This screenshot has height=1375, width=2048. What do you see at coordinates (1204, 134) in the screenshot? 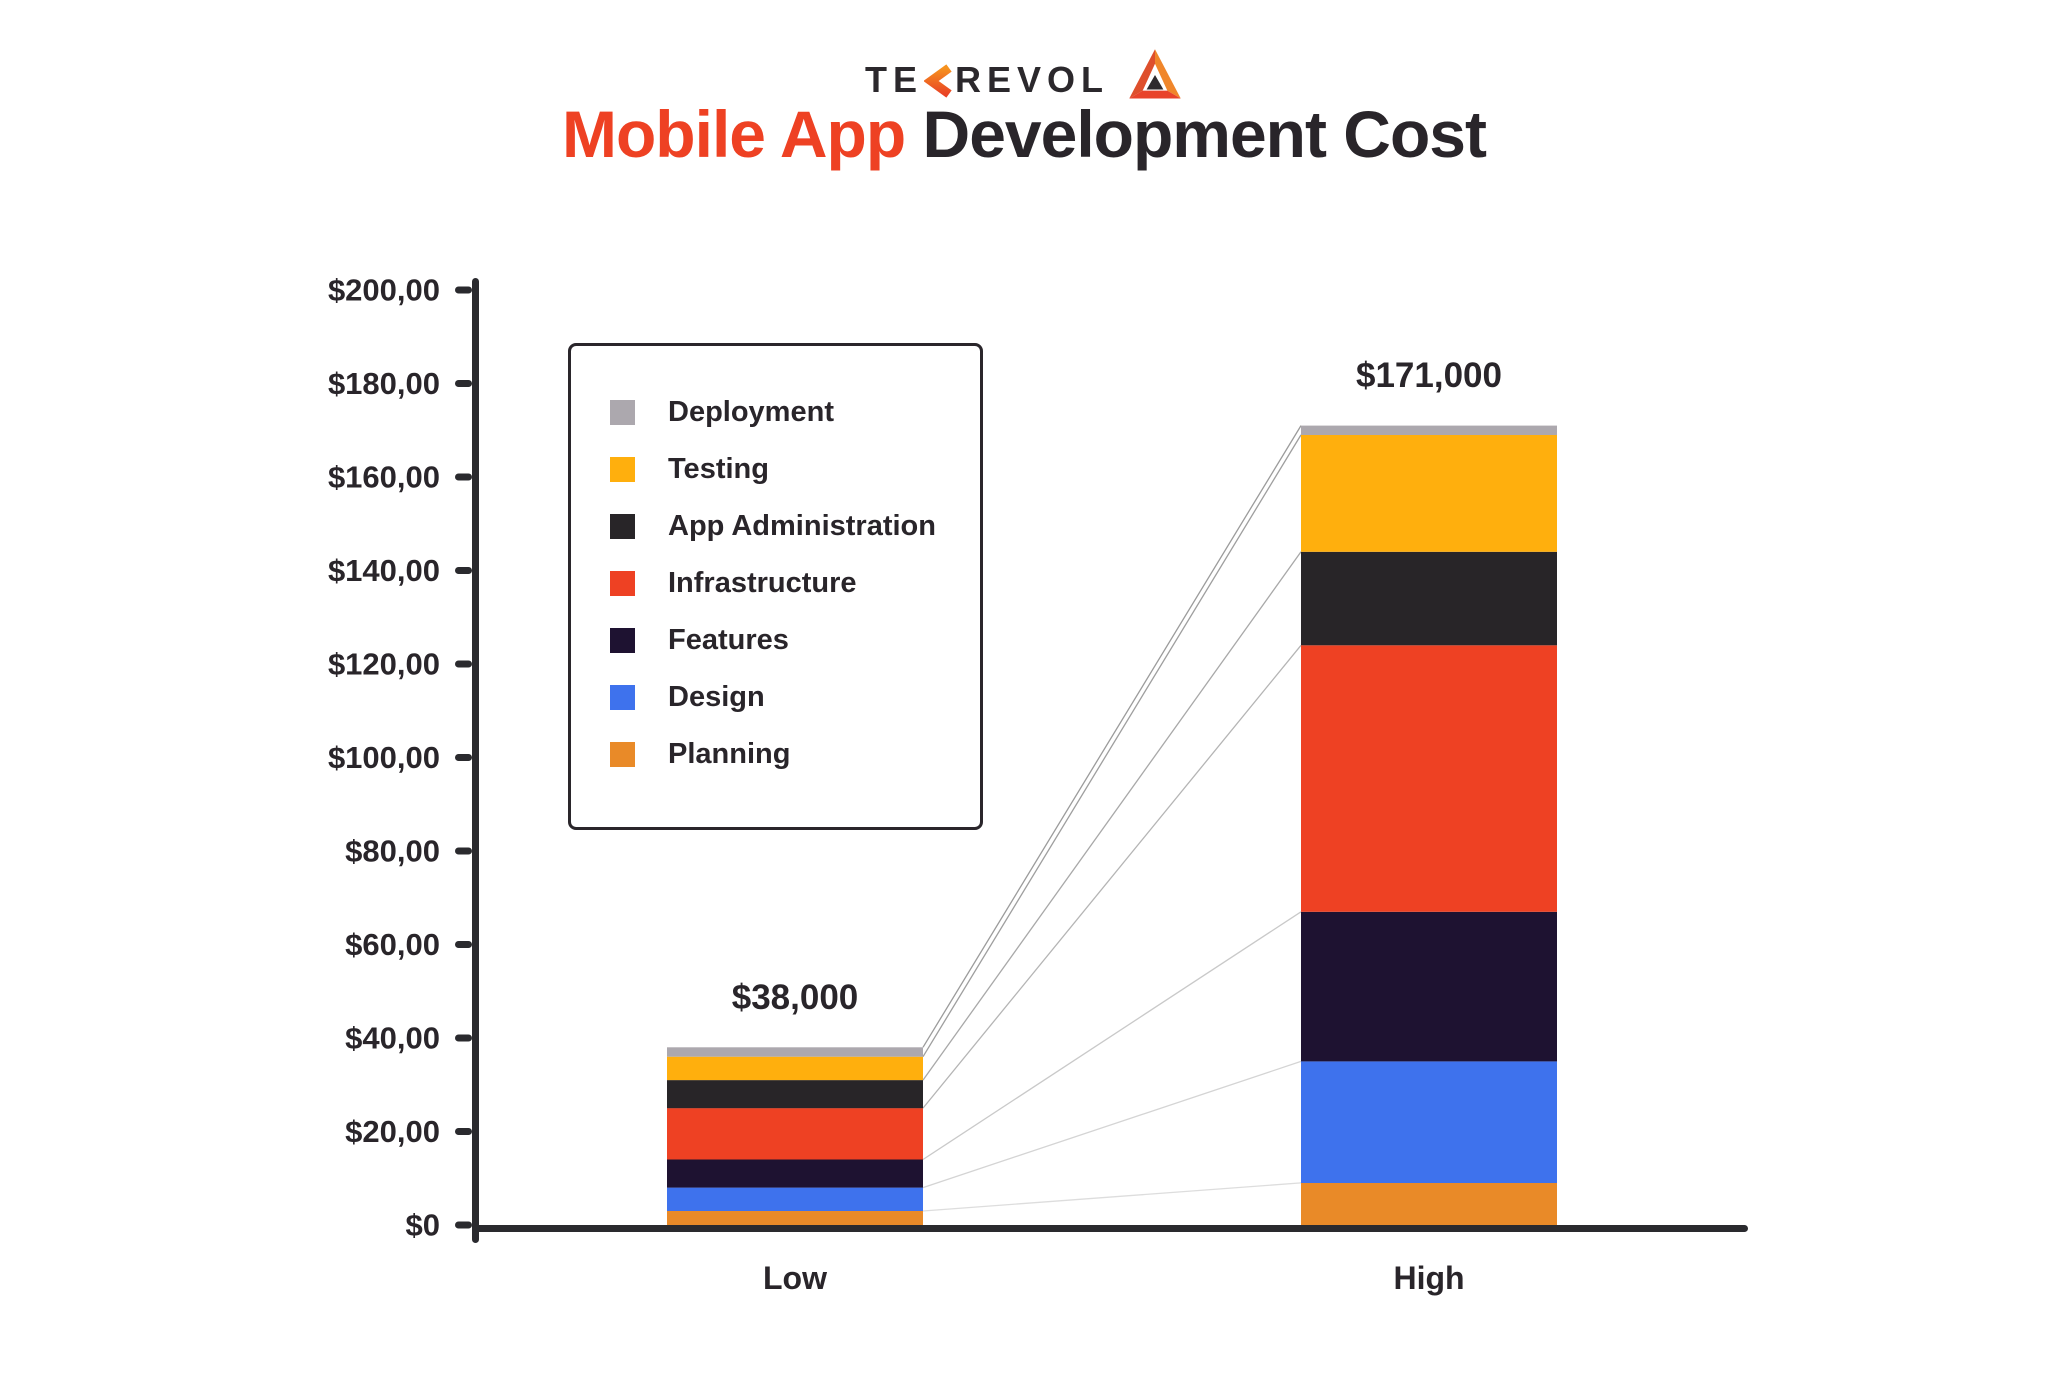
I see `title-rest: Development Cost` at bounding box center [1204, 134].